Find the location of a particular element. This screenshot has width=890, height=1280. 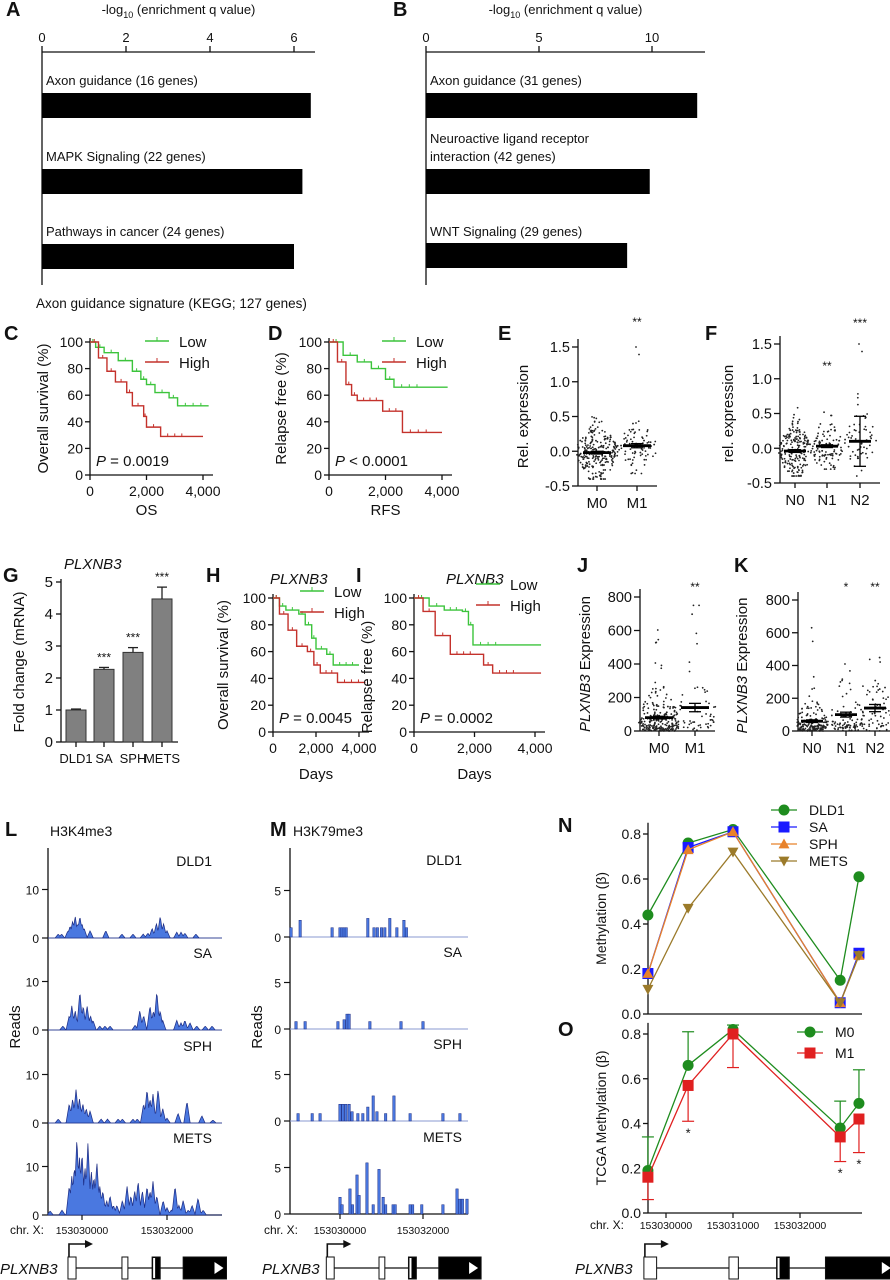

y-tick-label: 5 is located at coordinates (277, 1169).